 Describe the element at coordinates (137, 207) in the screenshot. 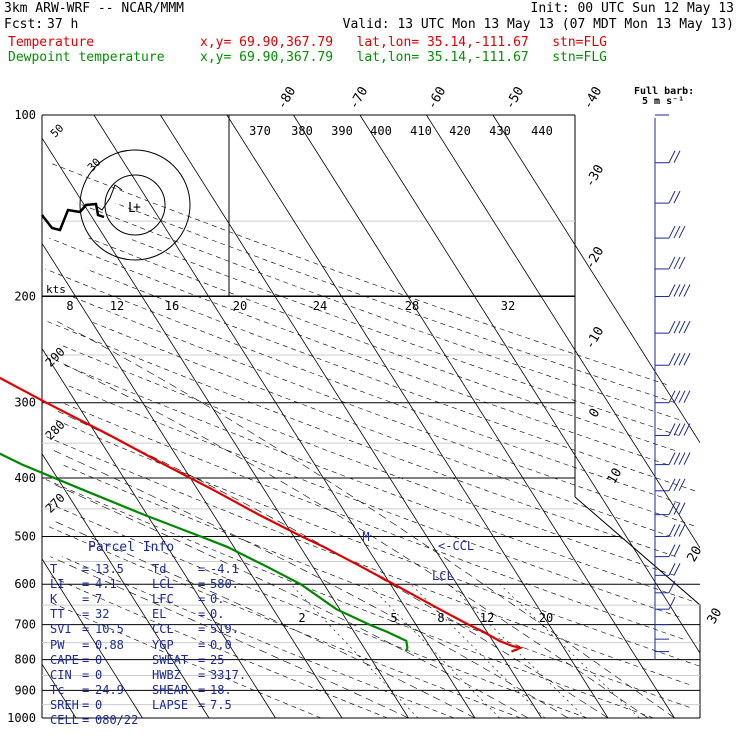

I see `hodograph-center-marker: +` at that location.